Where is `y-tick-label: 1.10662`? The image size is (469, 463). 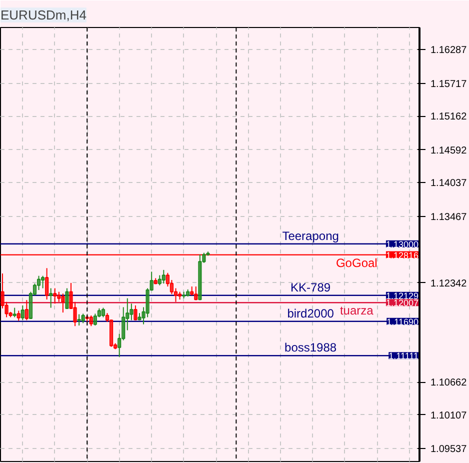
y-tick-label: 1.10662 is located at coordinates (449, 383).